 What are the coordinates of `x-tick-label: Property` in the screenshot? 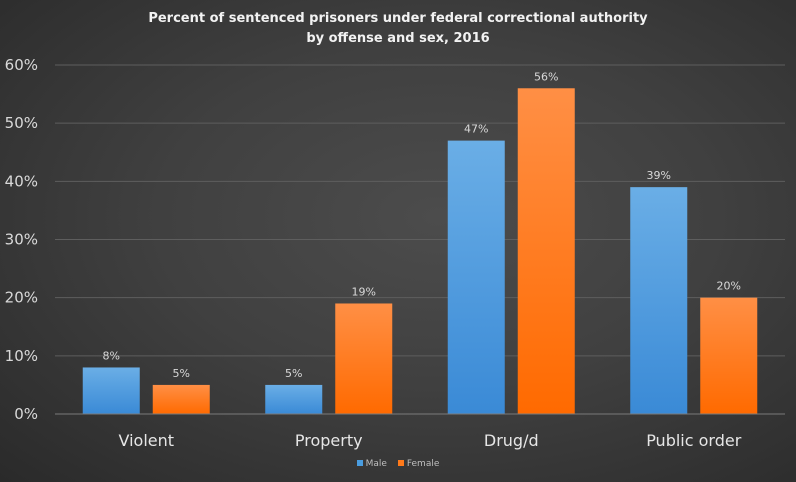 It's located at (329, 440).